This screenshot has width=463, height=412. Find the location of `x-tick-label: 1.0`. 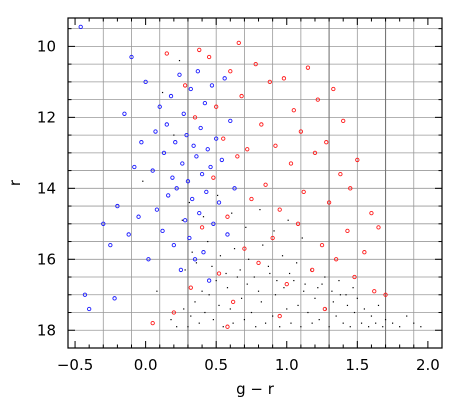

x-tick-label: 1.0 is located at coordinates (287, 365).